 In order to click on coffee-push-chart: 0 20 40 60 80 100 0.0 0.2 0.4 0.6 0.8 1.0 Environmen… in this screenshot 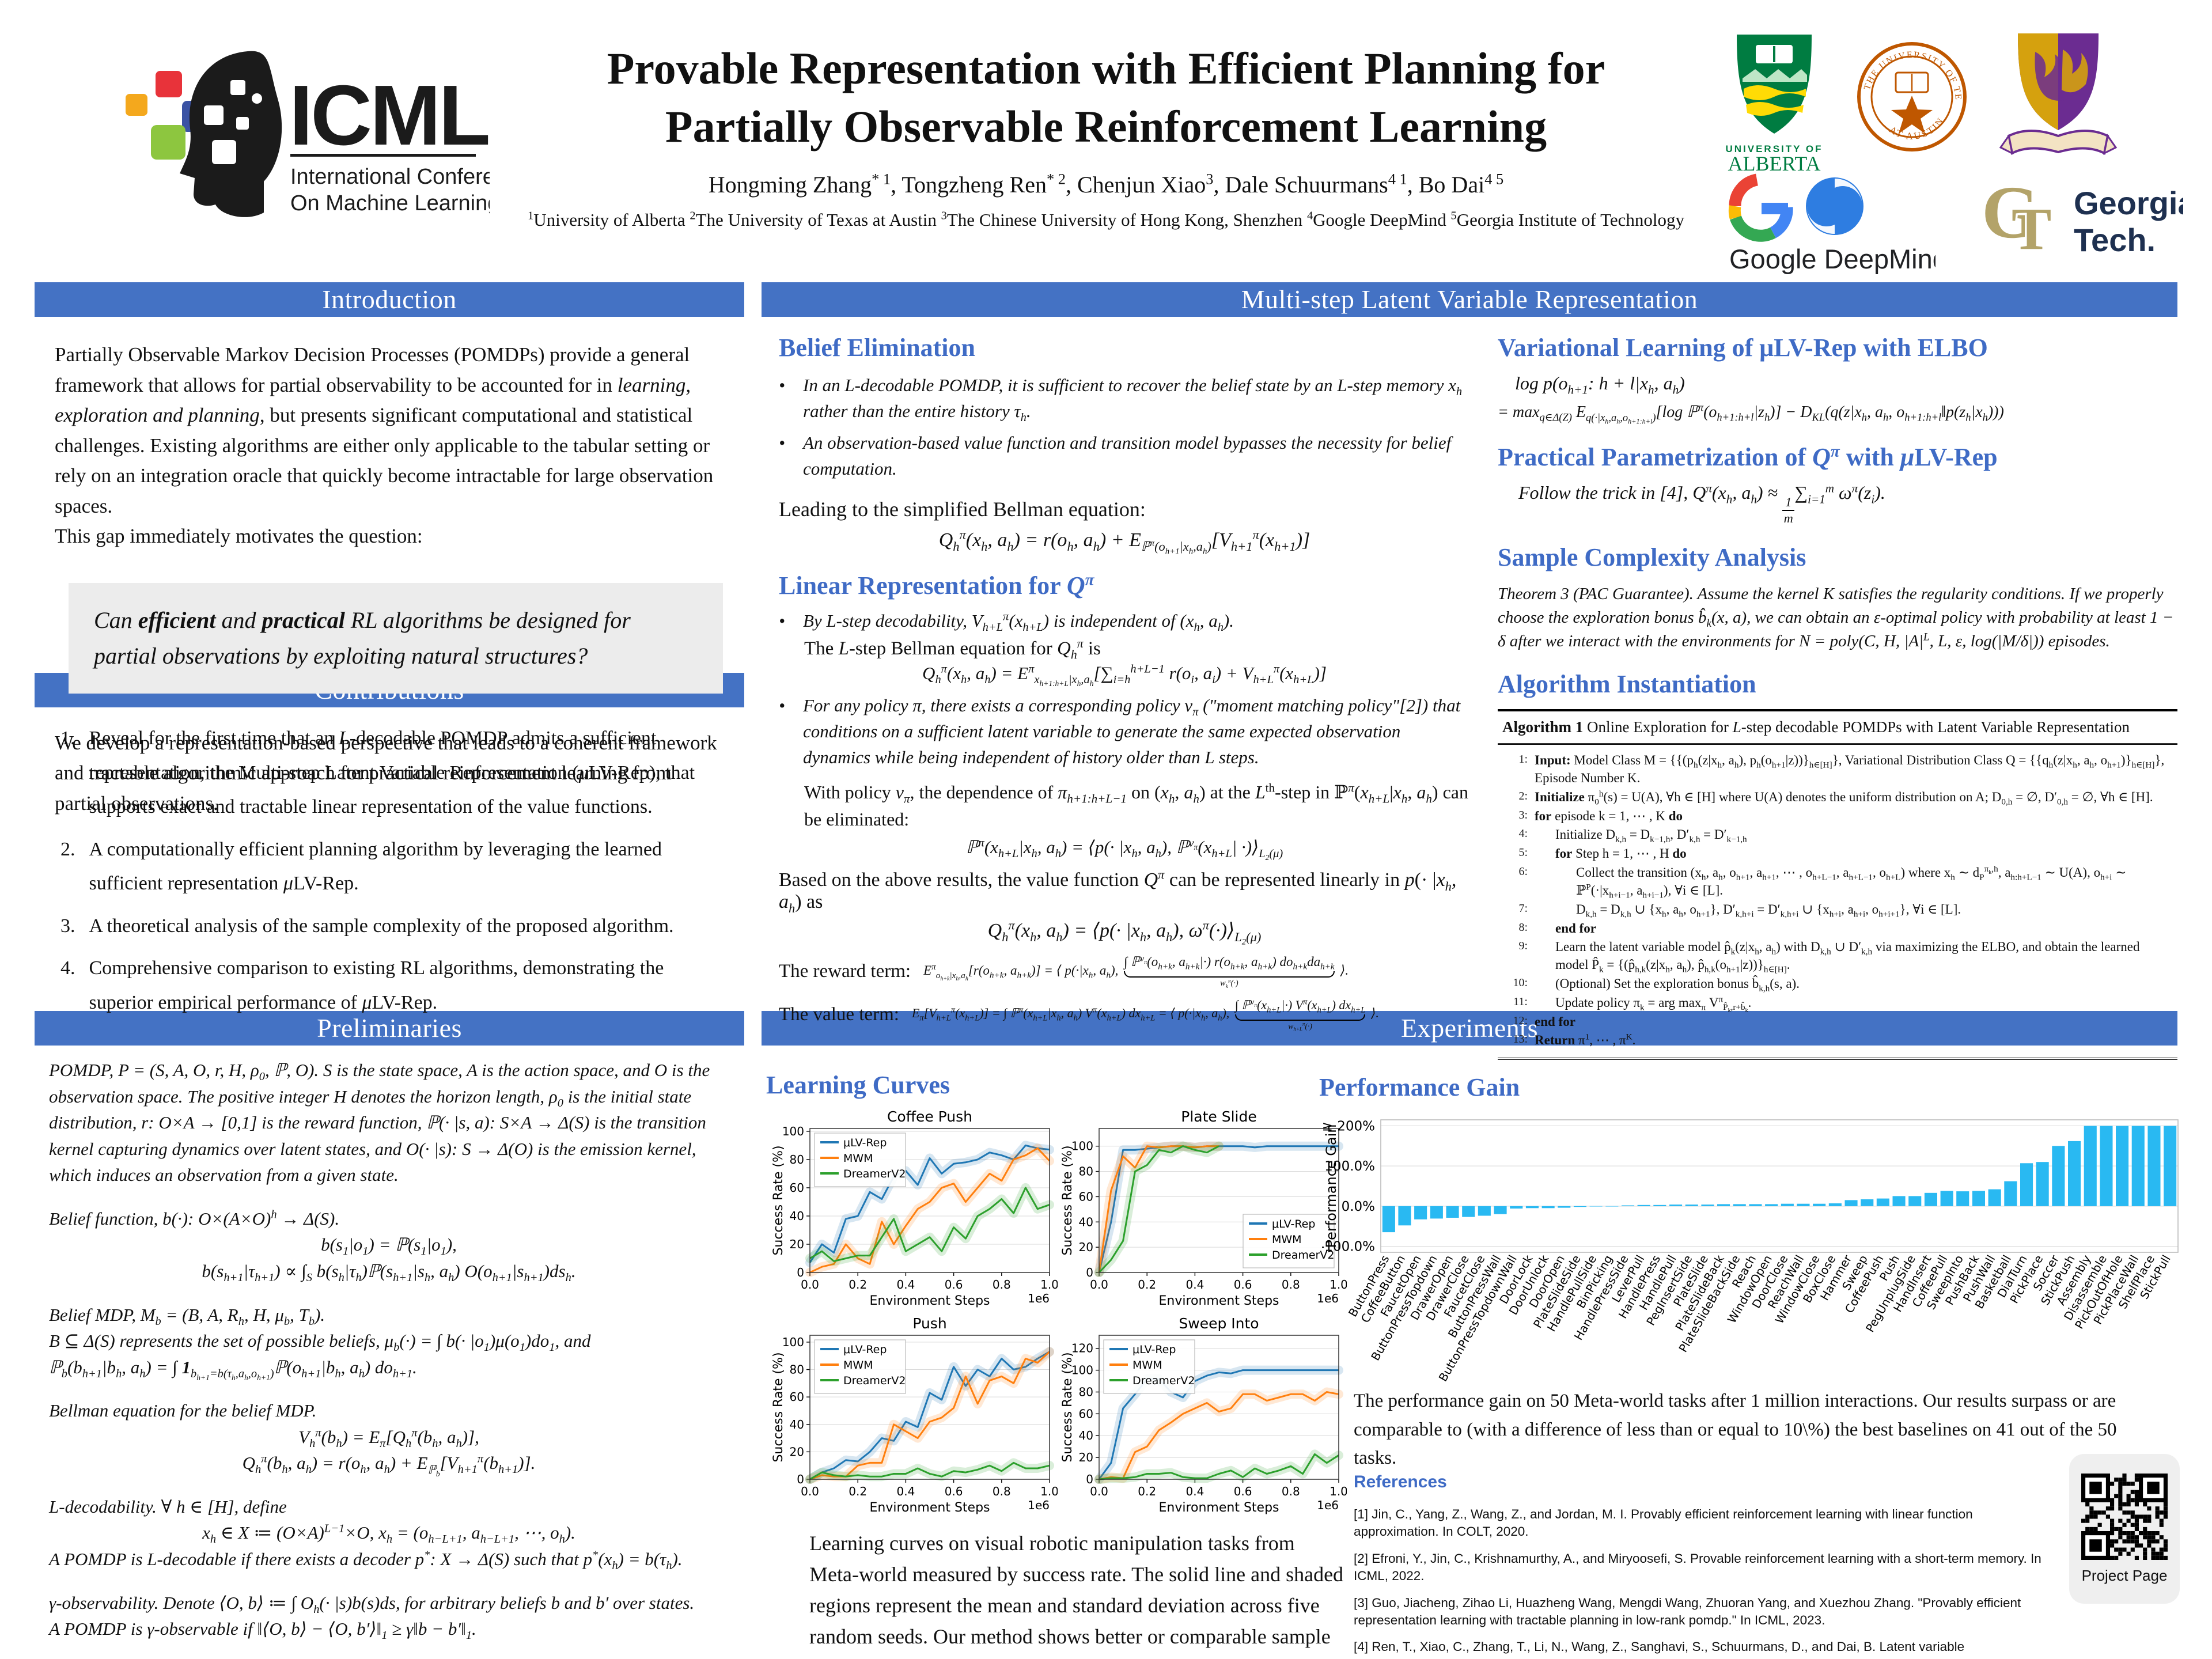, I will do `click(915, 1210)`.